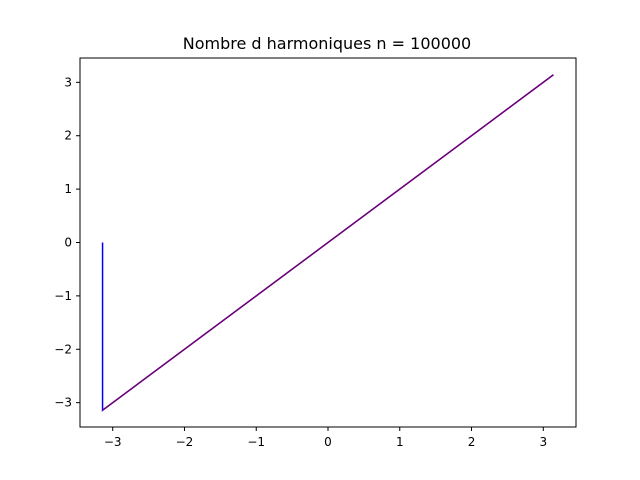  I want to click on x-tick-label: 3, so click(543, 442).